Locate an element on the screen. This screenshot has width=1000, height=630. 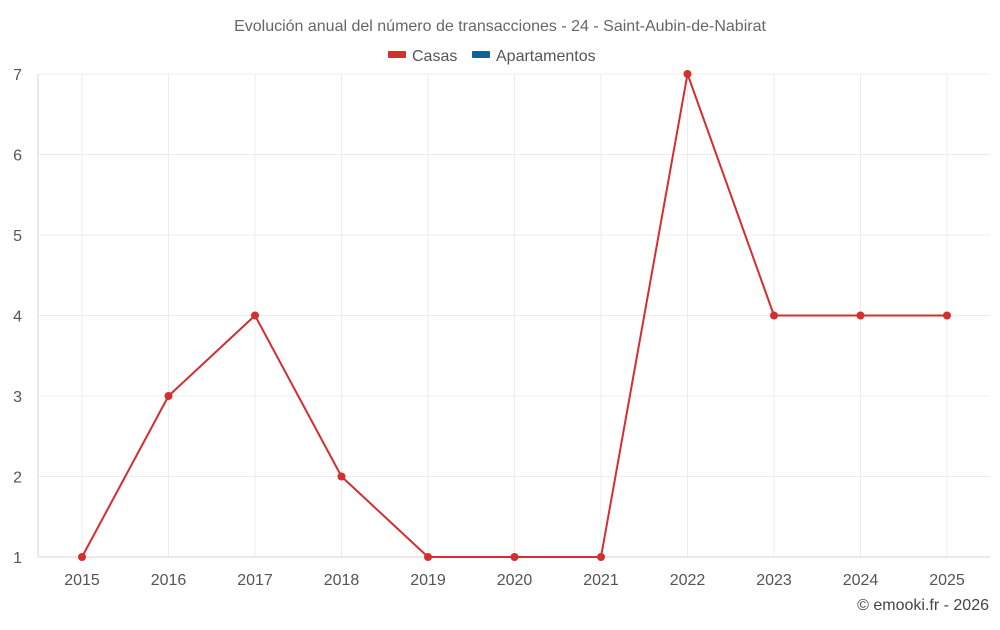
x-tick-label-2021: 2021 is located at coordinates (601, 580).